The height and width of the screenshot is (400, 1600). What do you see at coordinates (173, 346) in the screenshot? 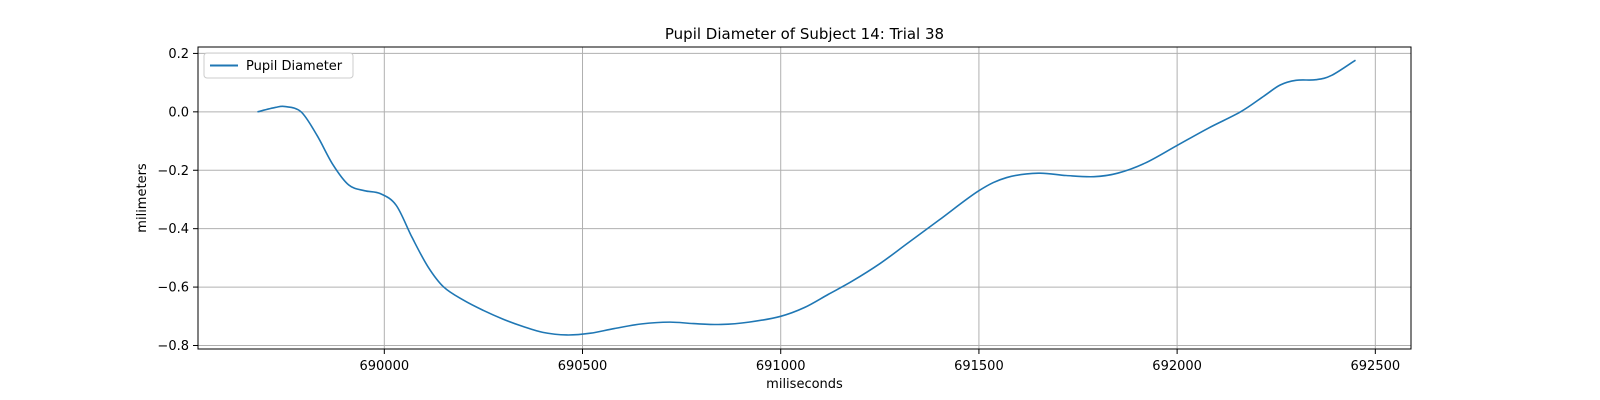
I see `y-tick-label: −0.8` at bounding box center [173, 346].